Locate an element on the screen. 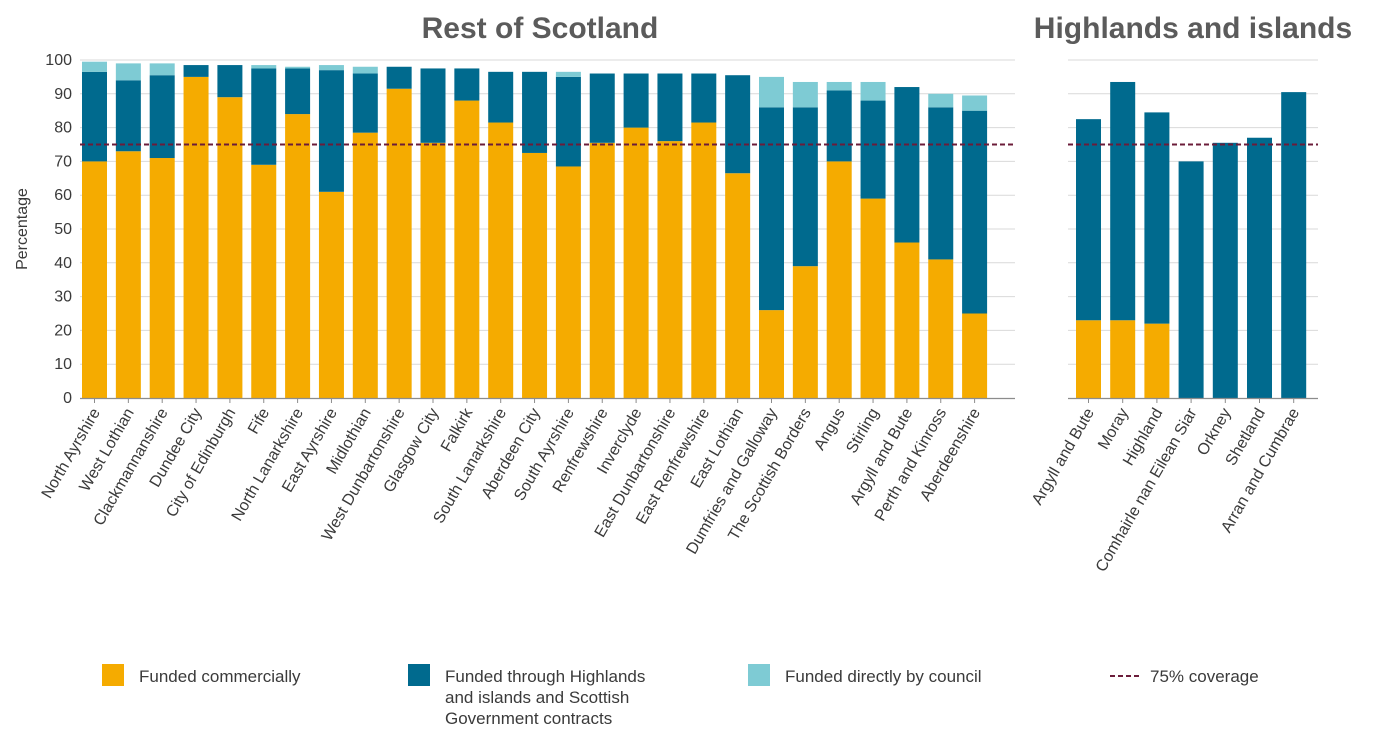 This screenshot has height=743, width=1381. bar-east-dunbartonshire-commercial is located at coordinates (670, 269).